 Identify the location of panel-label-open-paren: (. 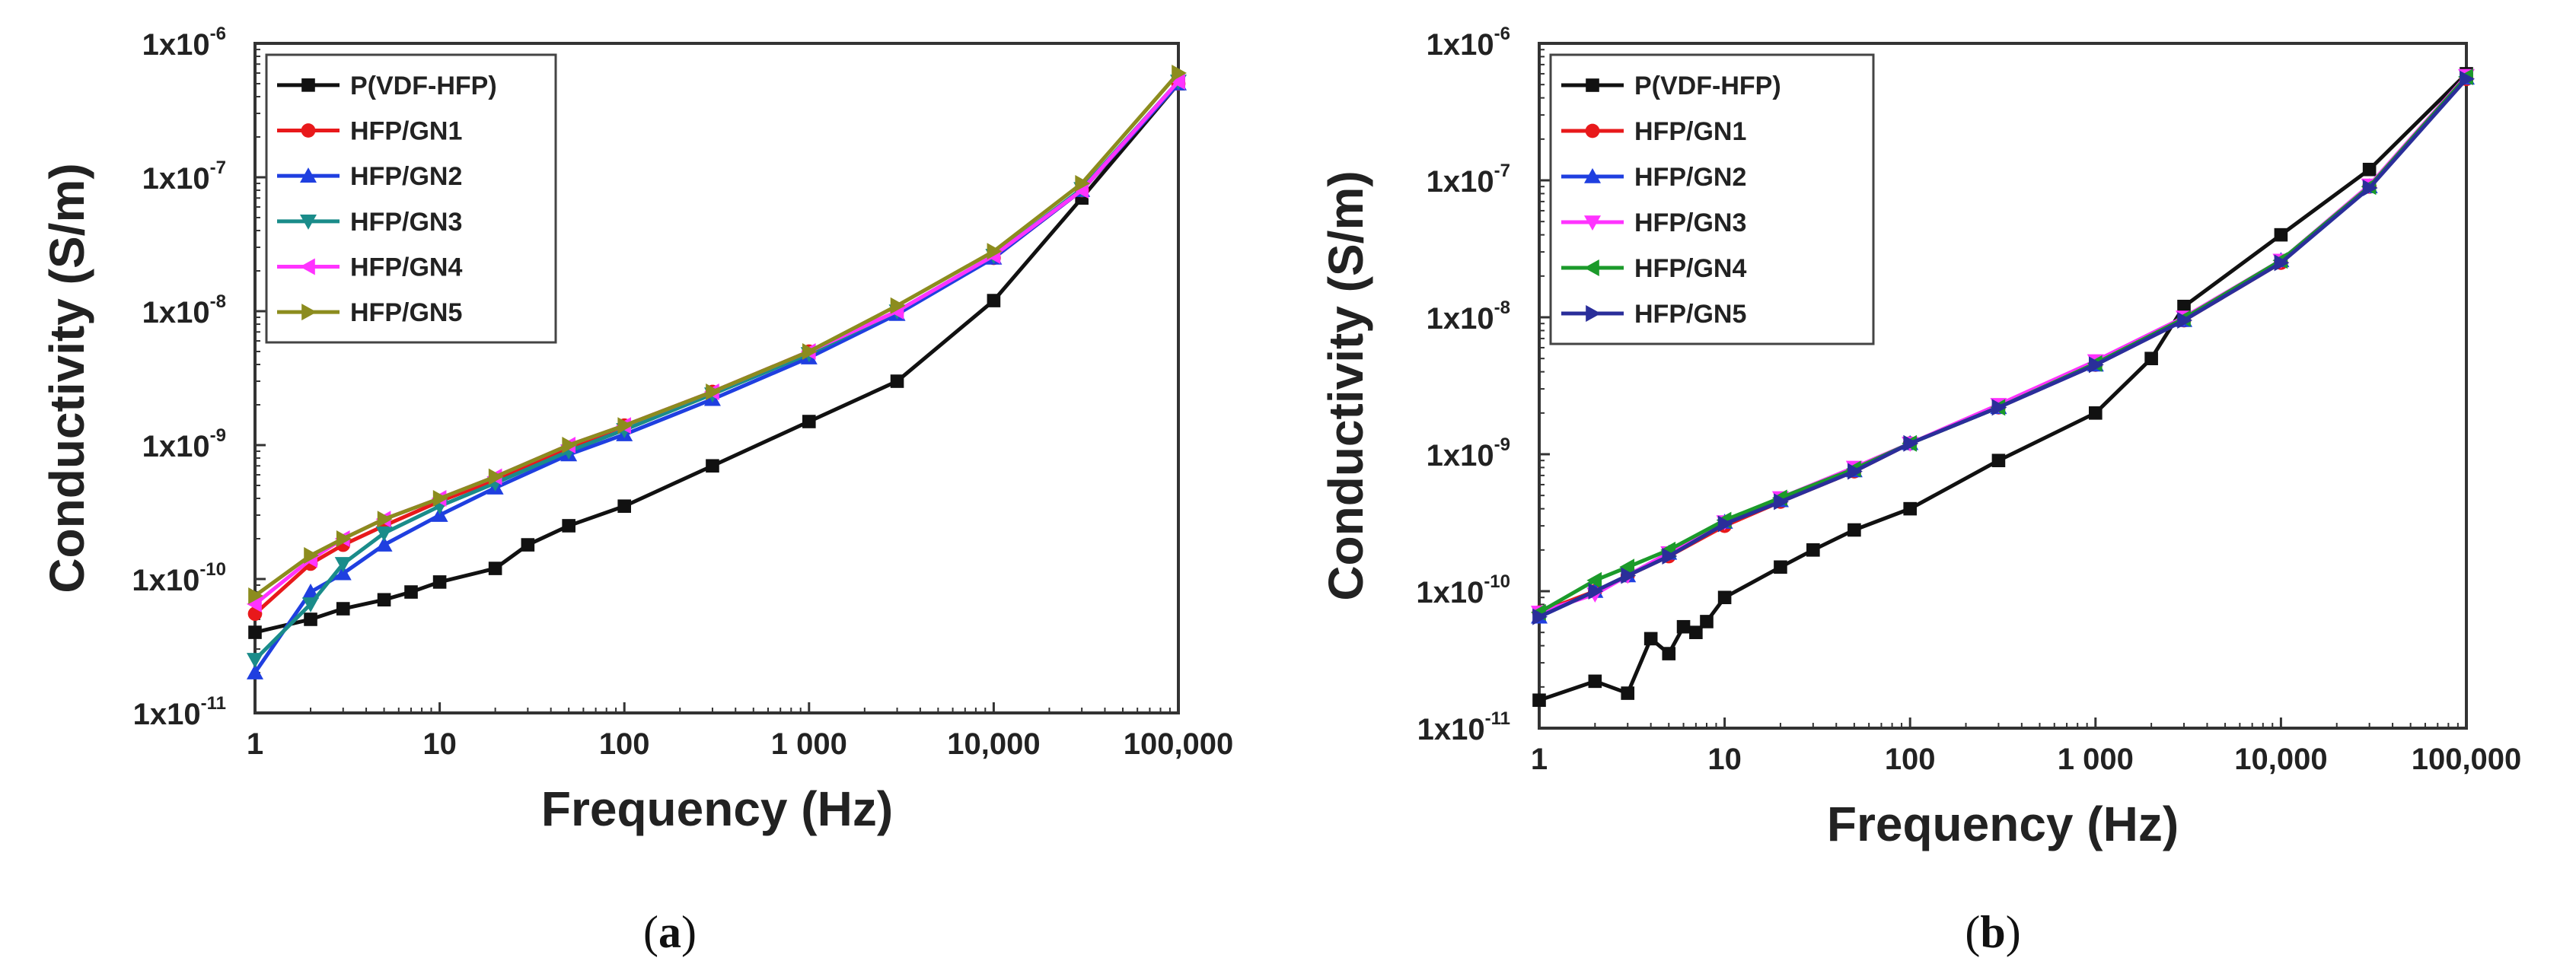
(650, 932).